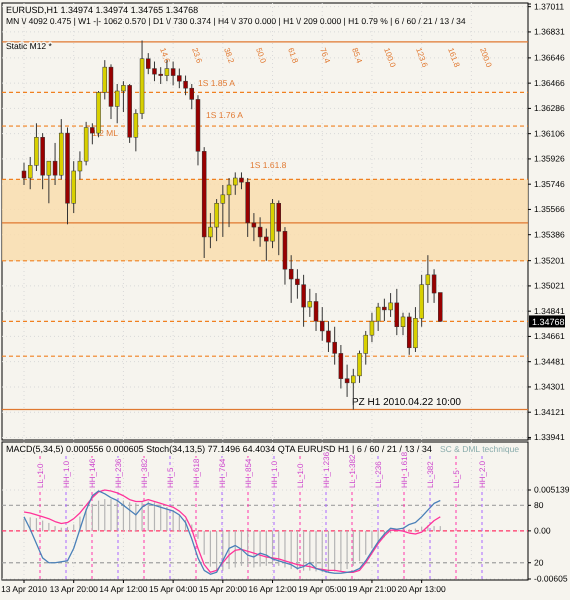 The image size is (570, 600). I want to click on y-tick-label: 1.35746, so click(549, 183).